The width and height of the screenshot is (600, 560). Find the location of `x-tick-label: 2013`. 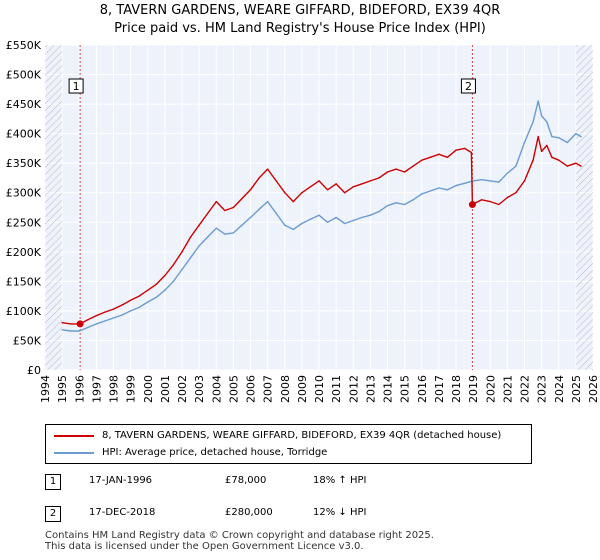

x-tick-label: 2013 is located at coordinates (370, 389).